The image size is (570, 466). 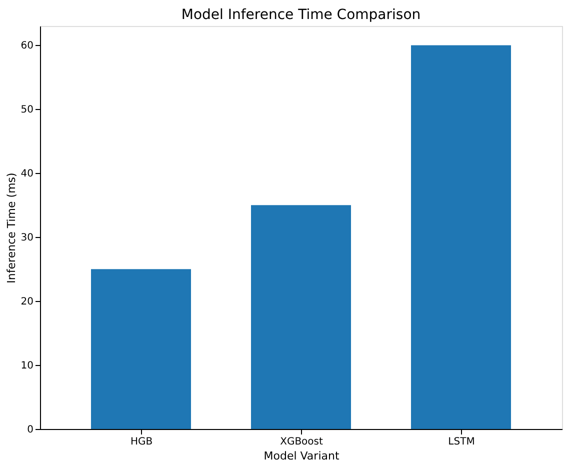 What do you see at coordinates (27, 302) in the screenshot?
I see `y-tick-label: 20` at bounding box center [27, 302].